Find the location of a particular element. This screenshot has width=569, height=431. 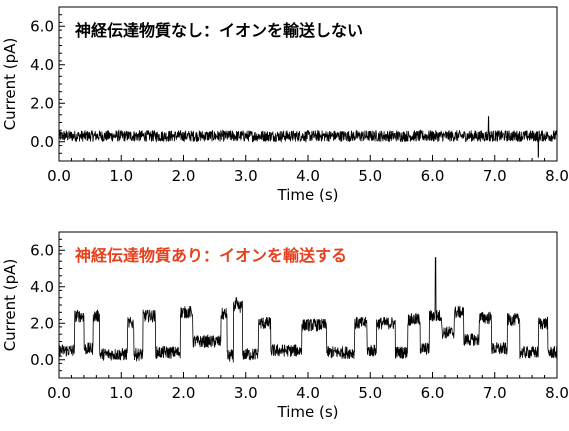

panel-annotation: 神経伝達物質なし：イオンを輸送しない is located at coordinates (219, 30).